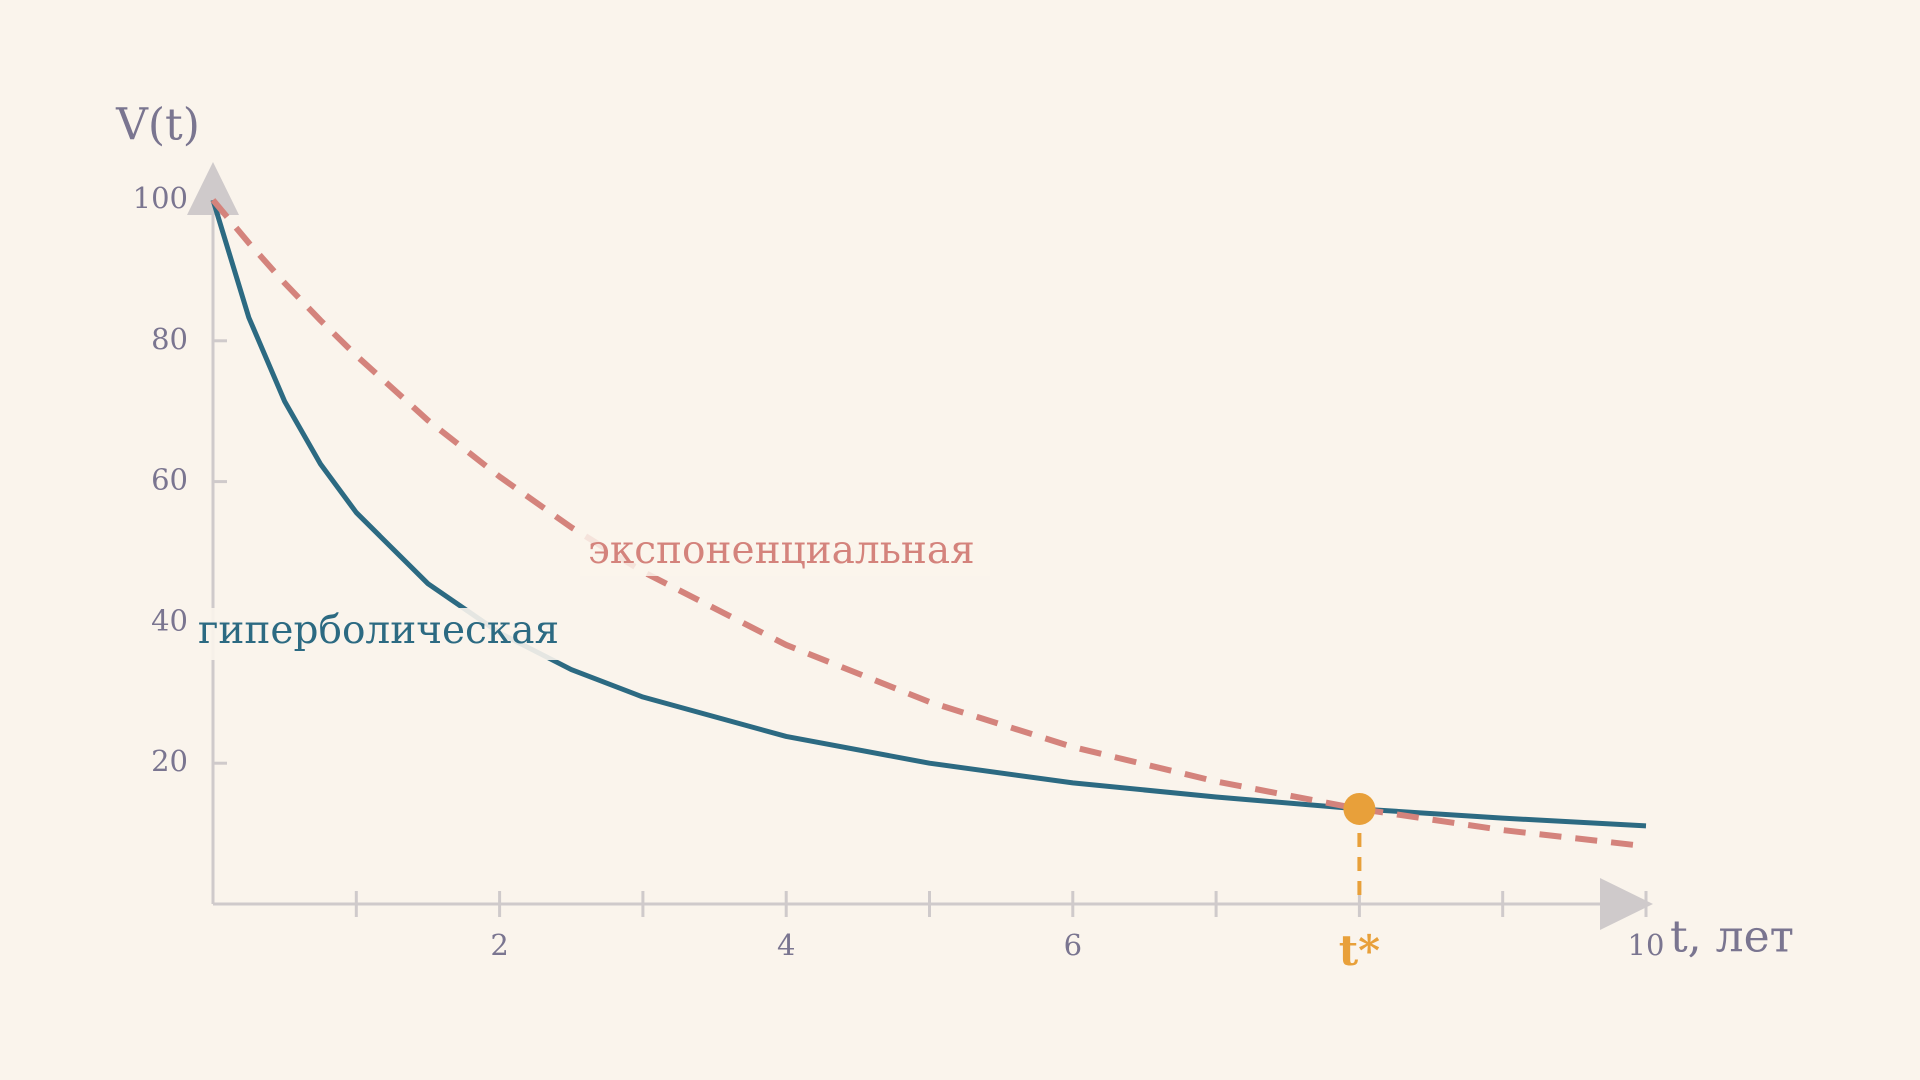  I want to click on x-axis-arrow, so click(1626, 904).